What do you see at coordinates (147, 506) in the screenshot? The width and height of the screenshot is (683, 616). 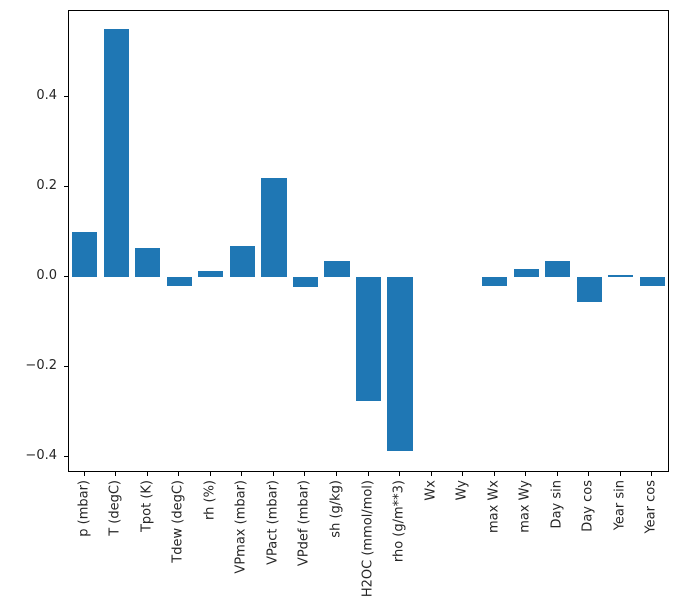 I see `x-tick-label: Tpot (K)` at bounding box center [147, 506].